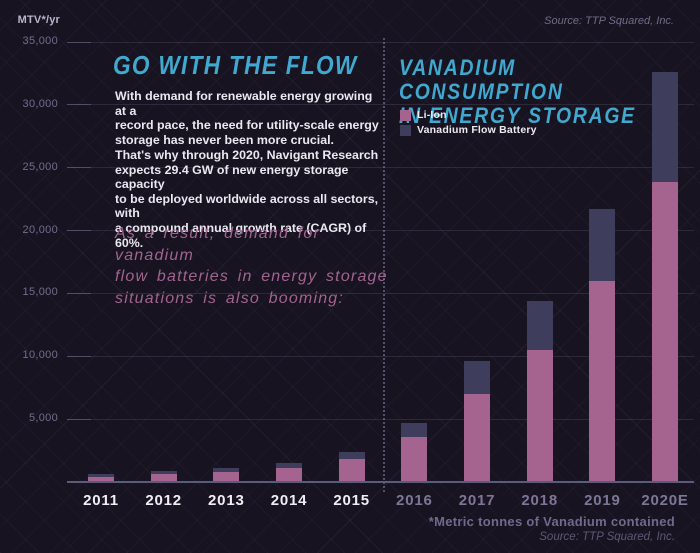 This screenshot has height=553, width=700. Describe the element at coordinates (477, 130) in the screenshot. I see `legend-label-vanadium-flow-battery: Vanadium Flow Battery` at that location.